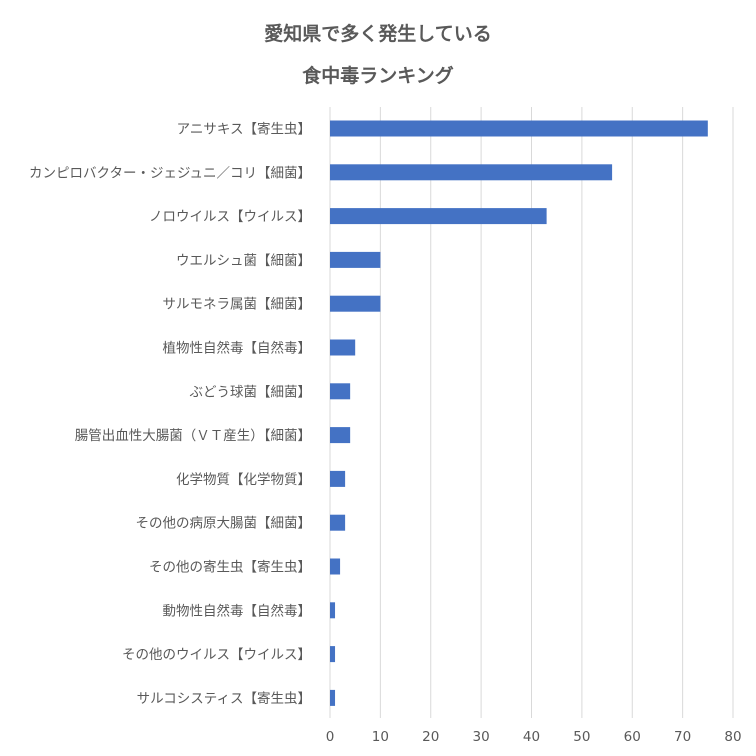 This screenshot has height=756, width=756. What do you see at coordinates (237, 610) in the screenshot?
I see `category-label: 動物性自然毒【自然毒】` at bounding box center [237, 610].